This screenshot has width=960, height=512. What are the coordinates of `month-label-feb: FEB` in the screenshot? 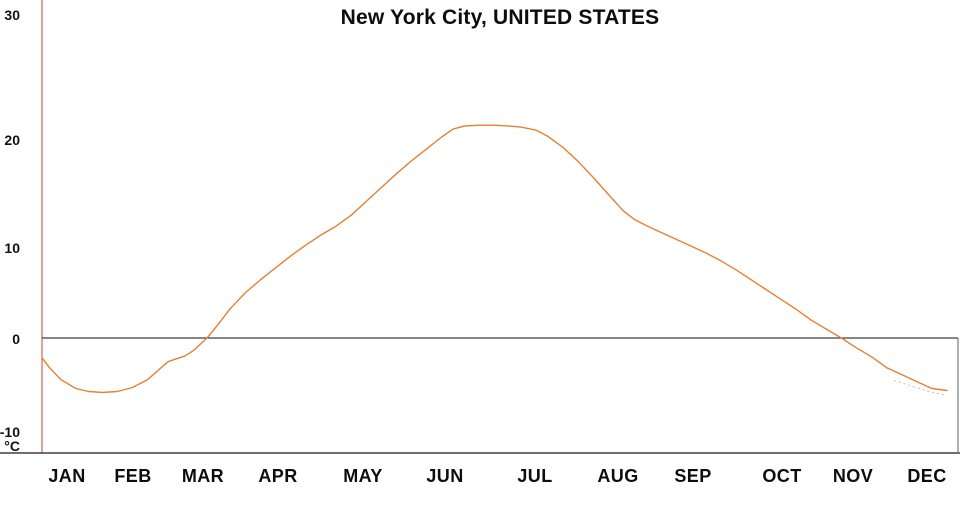 It's located at (133, 476).